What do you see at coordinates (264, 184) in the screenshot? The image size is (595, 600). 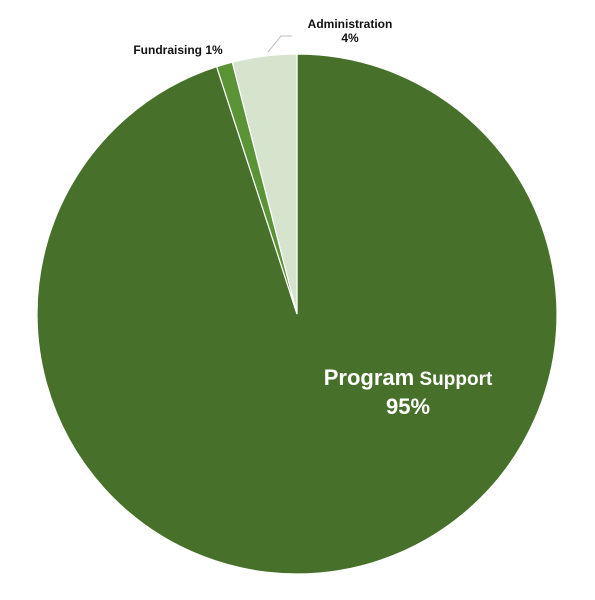 I see `pie-slice-administration` at bounding box center [264, 184].